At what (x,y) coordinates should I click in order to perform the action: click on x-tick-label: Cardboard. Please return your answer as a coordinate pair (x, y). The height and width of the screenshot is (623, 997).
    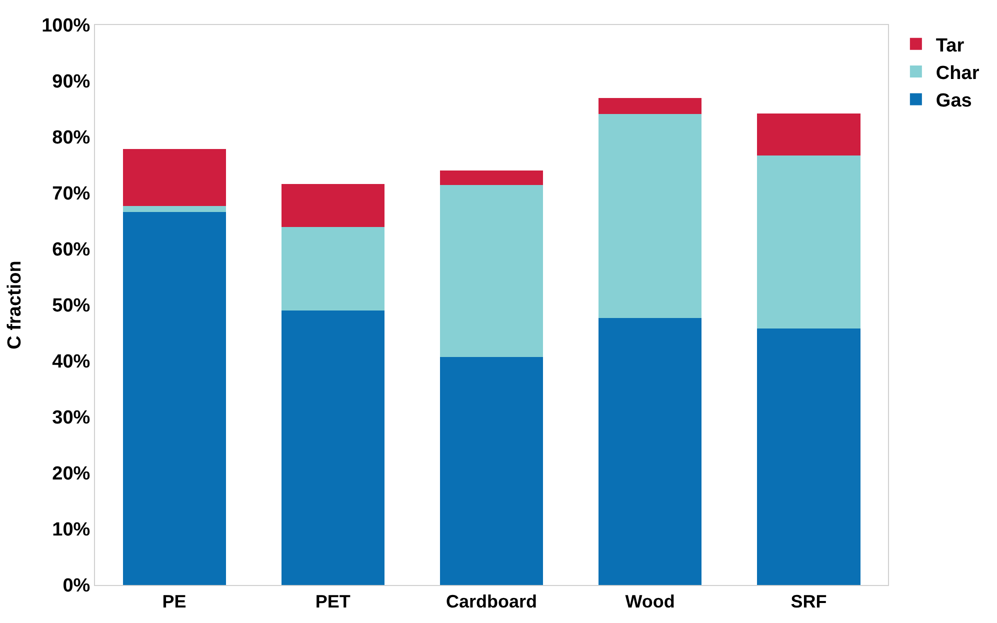
    Looking at the image, I should click on (492, 602).